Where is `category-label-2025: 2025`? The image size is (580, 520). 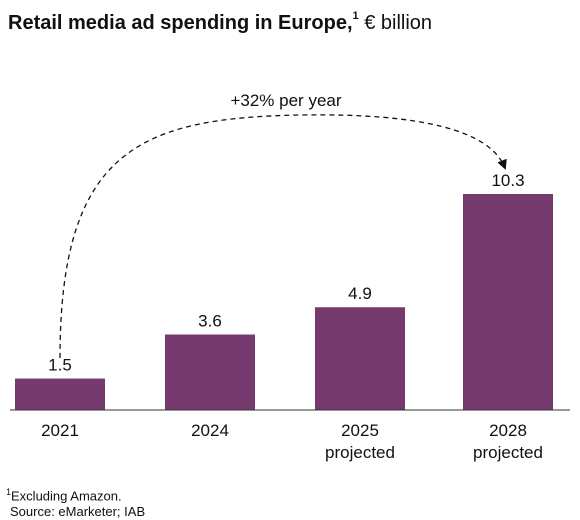
category-label-2025: 2025 is located at coordinates (360, 430).